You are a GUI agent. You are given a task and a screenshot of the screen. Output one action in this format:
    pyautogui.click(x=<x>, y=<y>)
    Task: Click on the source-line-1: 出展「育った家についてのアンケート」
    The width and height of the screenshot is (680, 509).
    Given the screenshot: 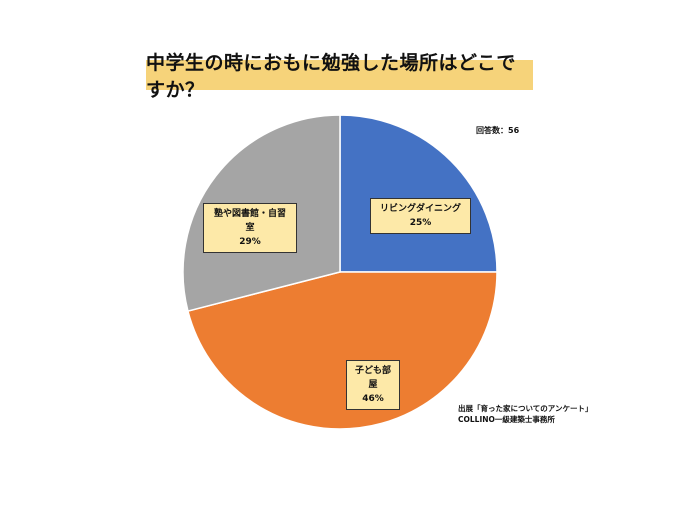 What is the action you would take?
    pyautogui.click(x=525, y=408)
    